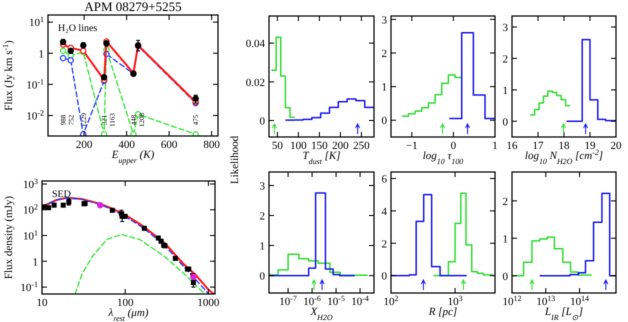  Describe the element at coordinates (321, 158) in the screenshot. I see `x-axis-title: T$_{dust}$ [K]` at that location.